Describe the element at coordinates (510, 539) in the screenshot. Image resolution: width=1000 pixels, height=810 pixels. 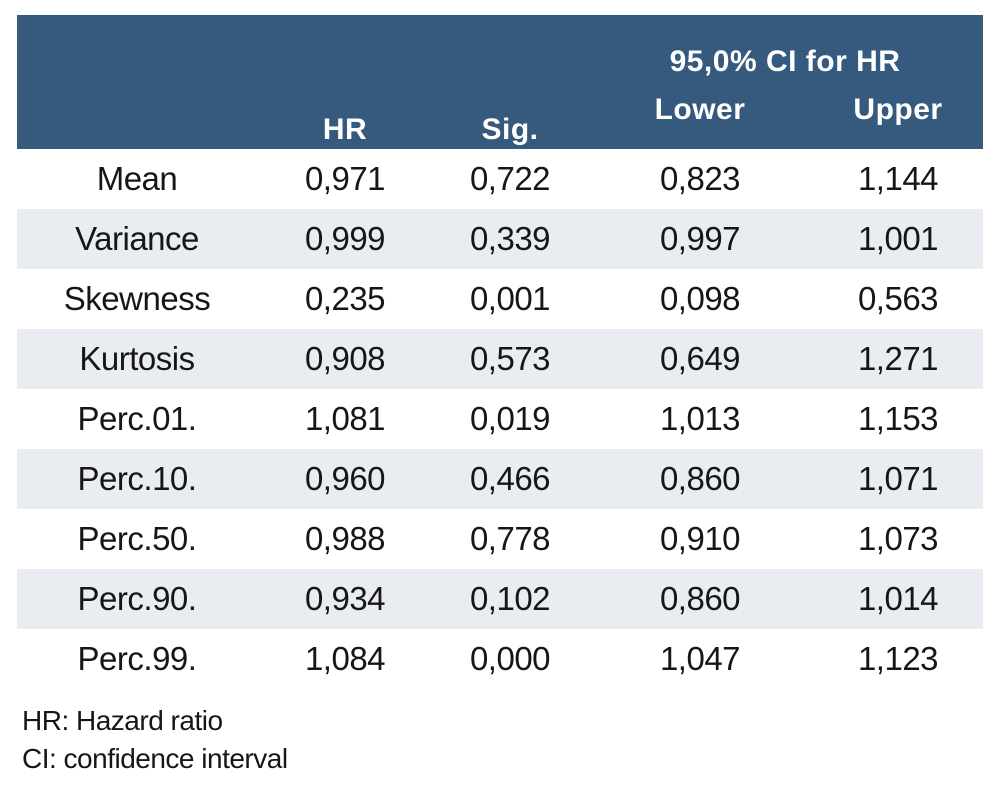
I see `sig-value: 0,778` at that location.